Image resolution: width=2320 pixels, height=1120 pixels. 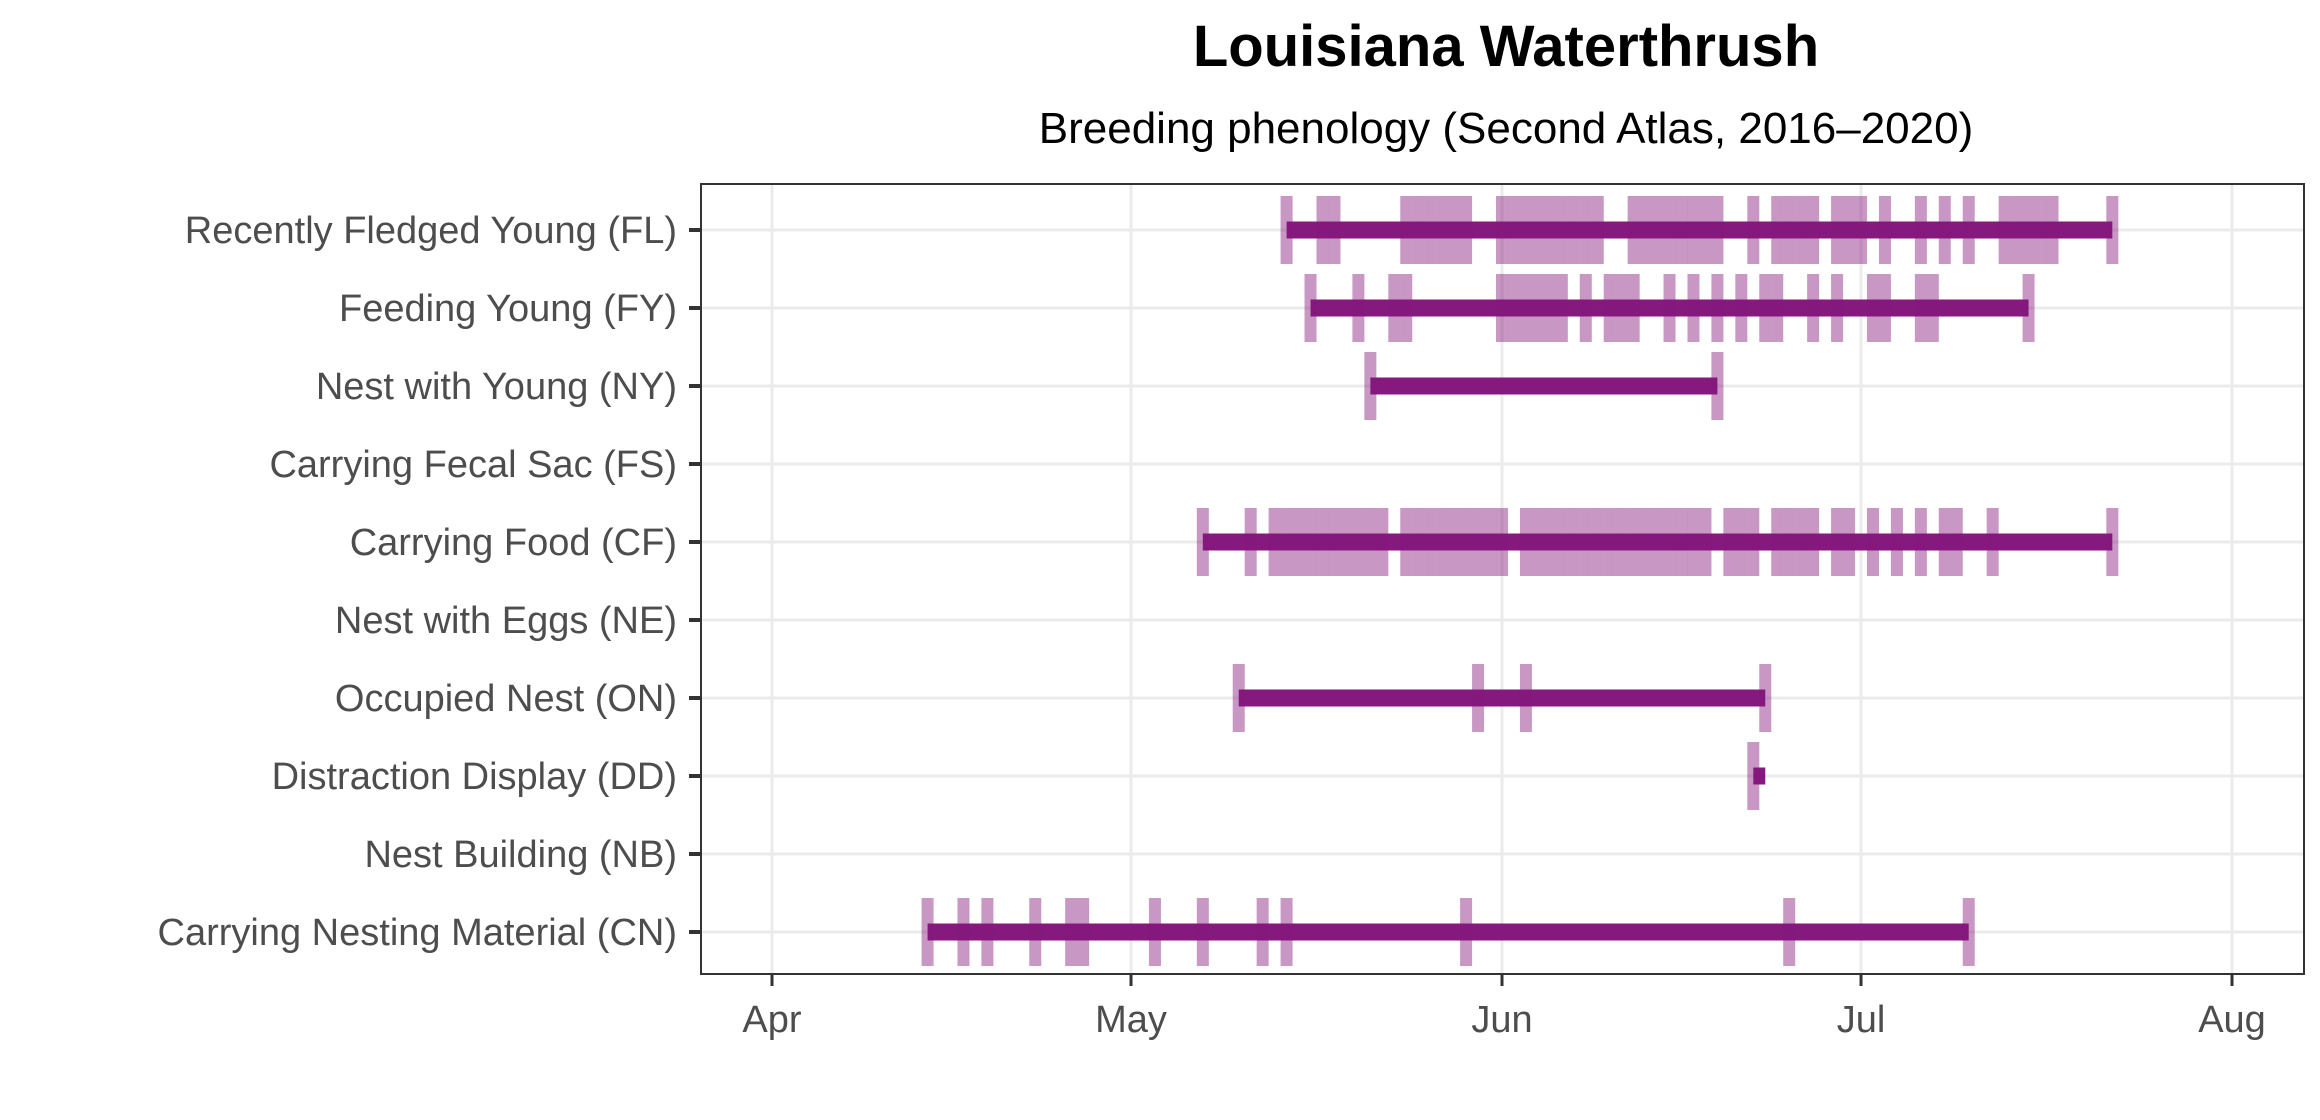 I want to click on category-label: Recently Fledged Young (FL), so click(x=431, y=231).